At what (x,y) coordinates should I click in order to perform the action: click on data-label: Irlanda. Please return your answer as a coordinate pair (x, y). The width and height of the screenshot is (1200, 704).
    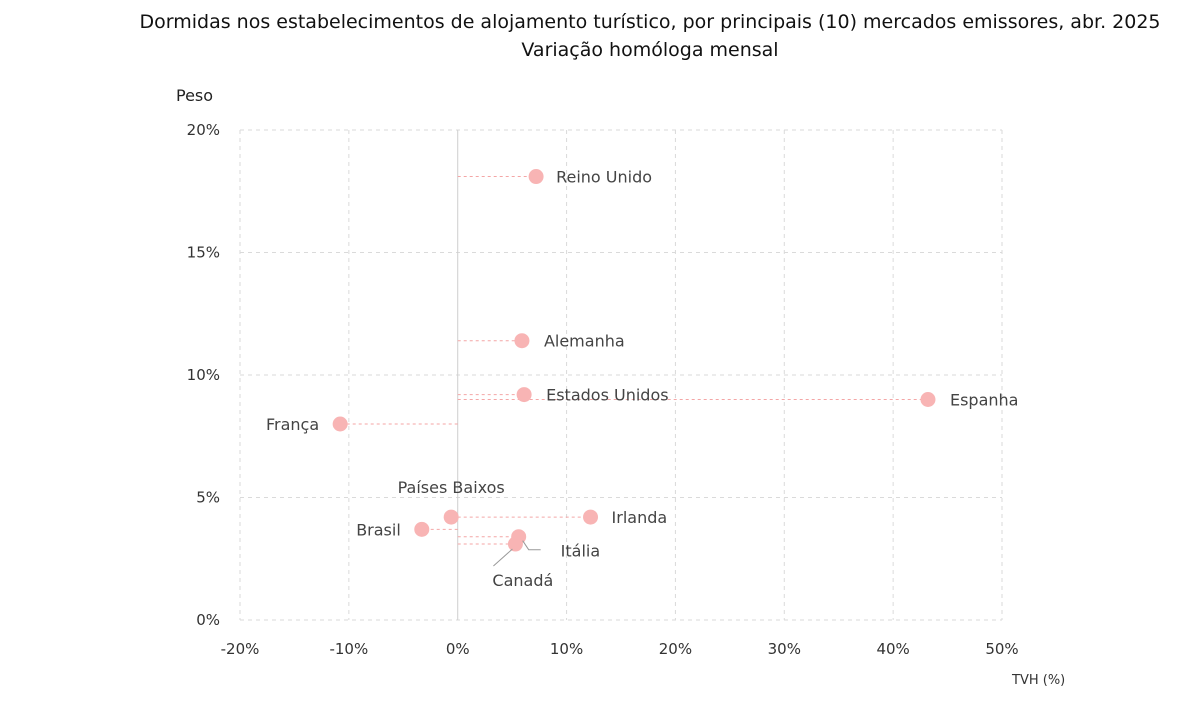
    Looking at the image, I should click on (640, 517).